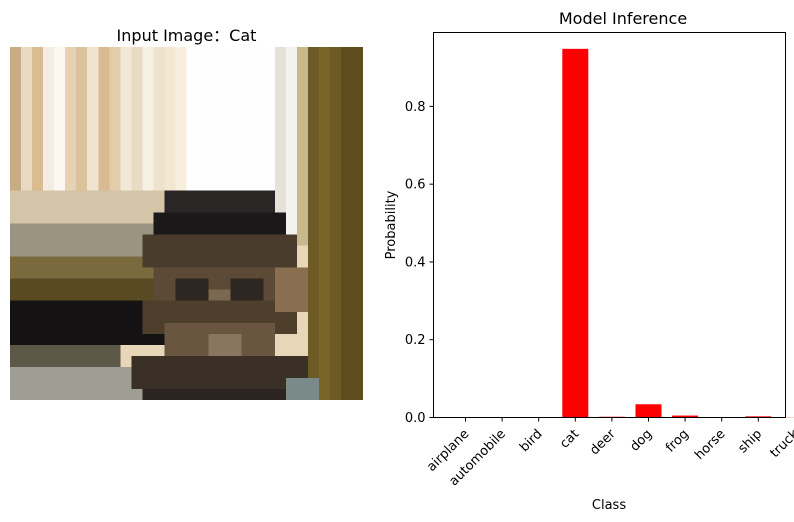 This screenshot has width=794, height=522. I want to click on x-tick-label-dog: dog, so click(641, 441).